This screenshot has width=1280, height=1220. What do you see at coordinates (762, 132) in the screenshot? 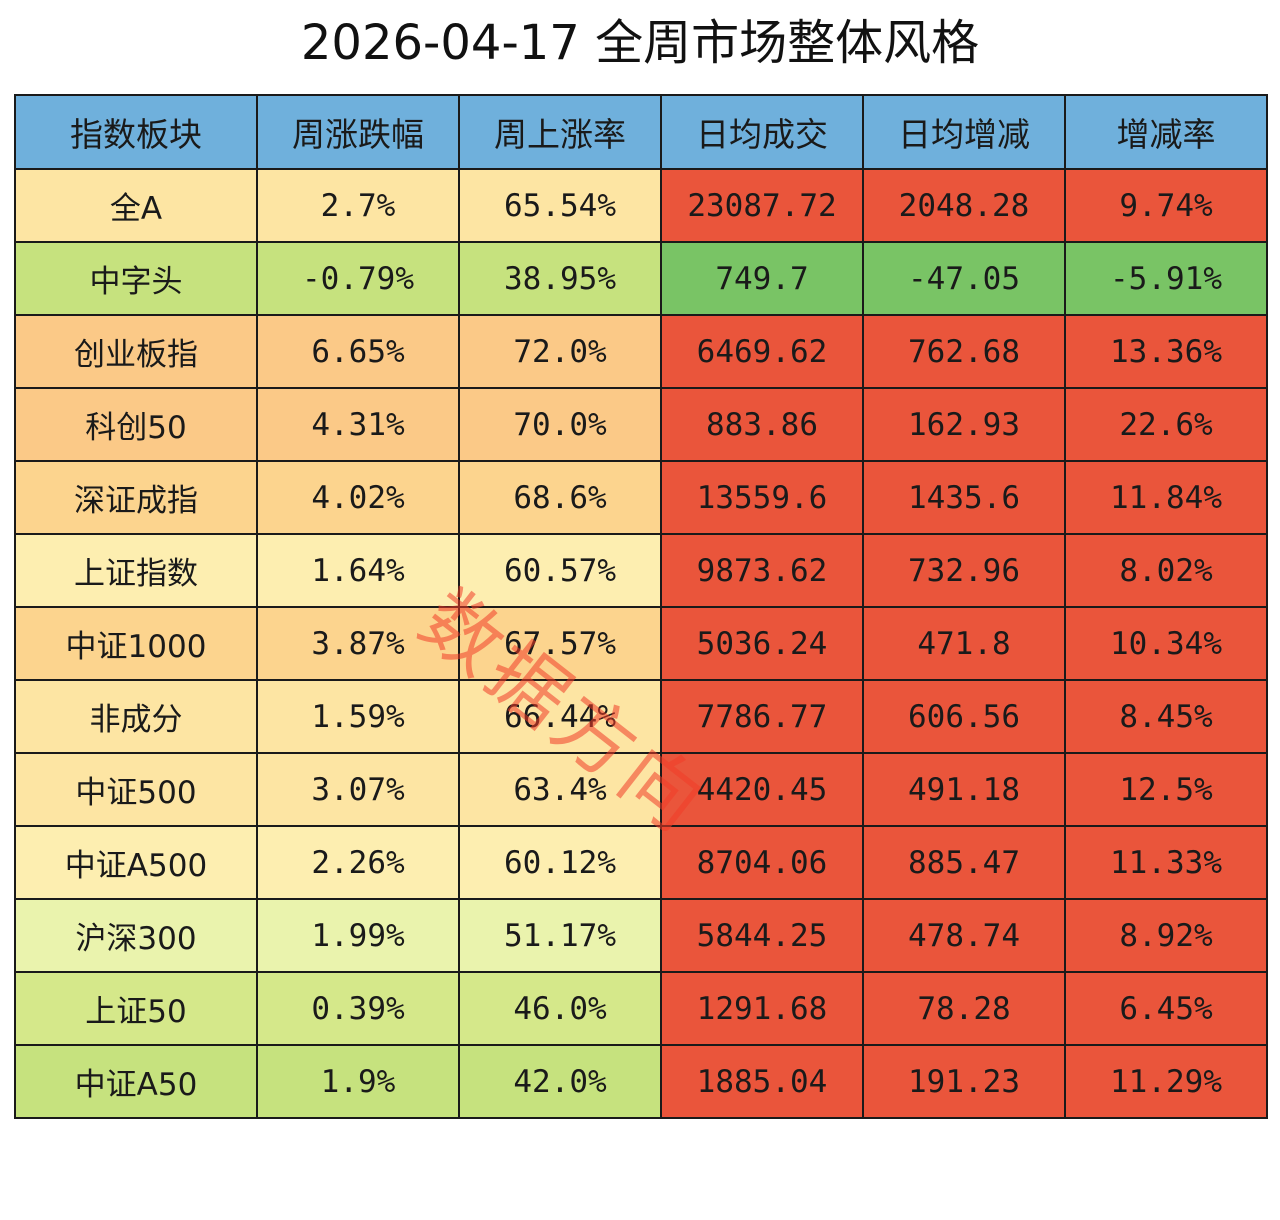
I see `header-avg-volume: 日均成交` at bounding box center [762, 132].